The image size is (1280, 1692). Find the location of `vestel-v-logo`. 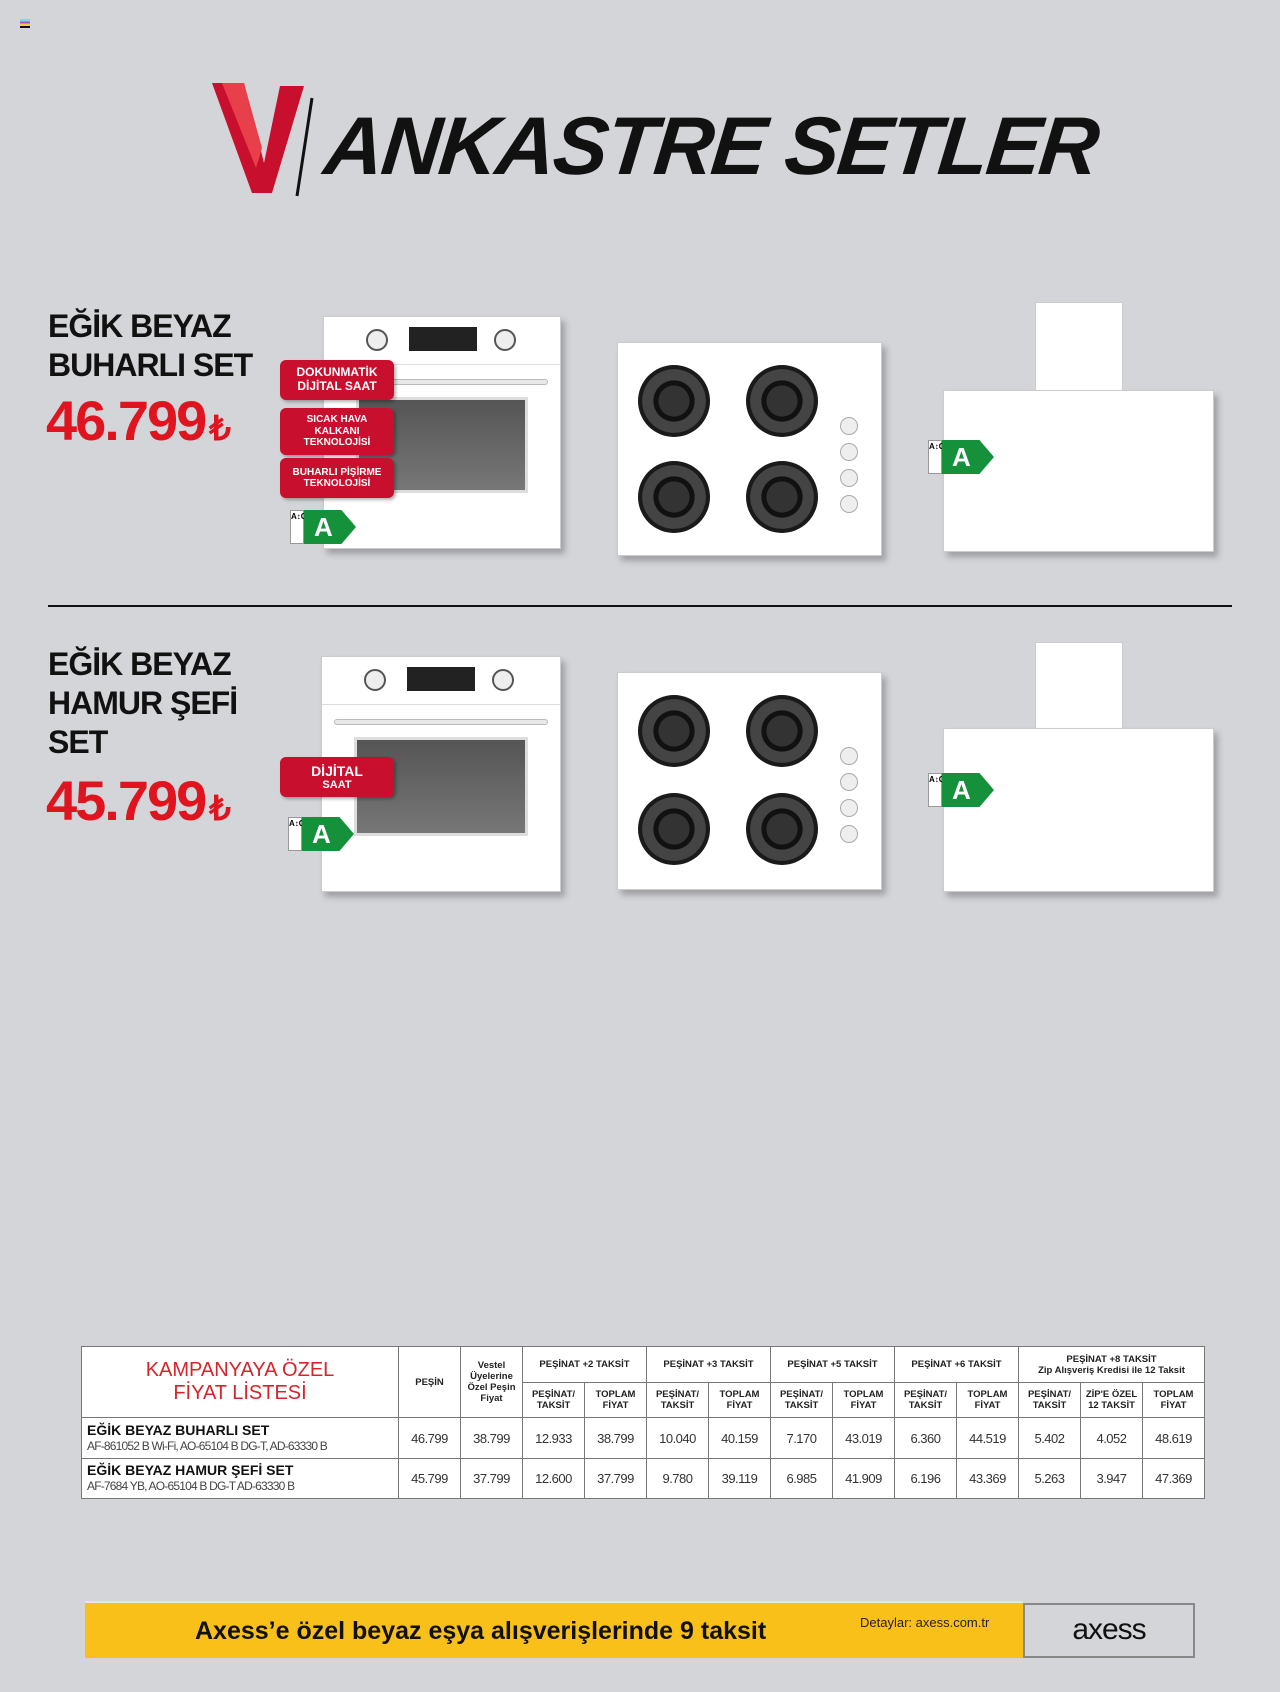

vestel-v-logo is located at coordinates (263, 140).